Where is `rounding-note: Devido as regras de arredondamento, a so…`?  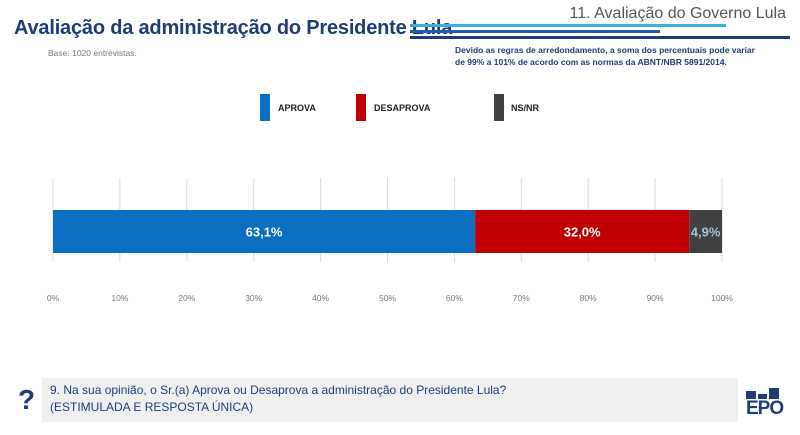 rounding-note: Devido as regras de arredondamento, a so… is located at coordinates (605, 56).